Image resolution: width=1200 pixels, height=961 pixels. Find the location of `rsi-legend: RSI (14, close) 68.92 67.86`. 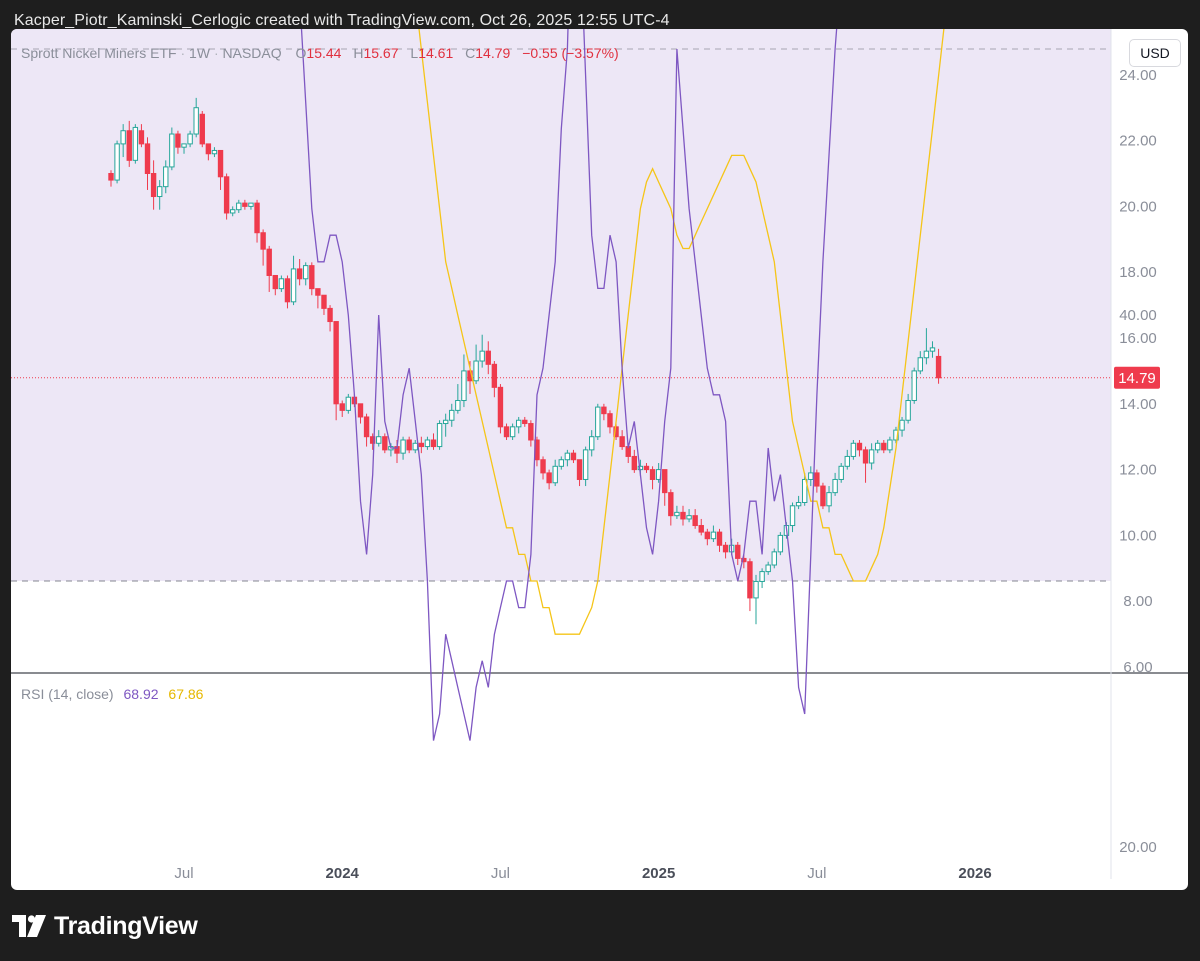

rsi-legend: RSI (14, close) 68.92 67.86 is located at coordinates (112, 694).